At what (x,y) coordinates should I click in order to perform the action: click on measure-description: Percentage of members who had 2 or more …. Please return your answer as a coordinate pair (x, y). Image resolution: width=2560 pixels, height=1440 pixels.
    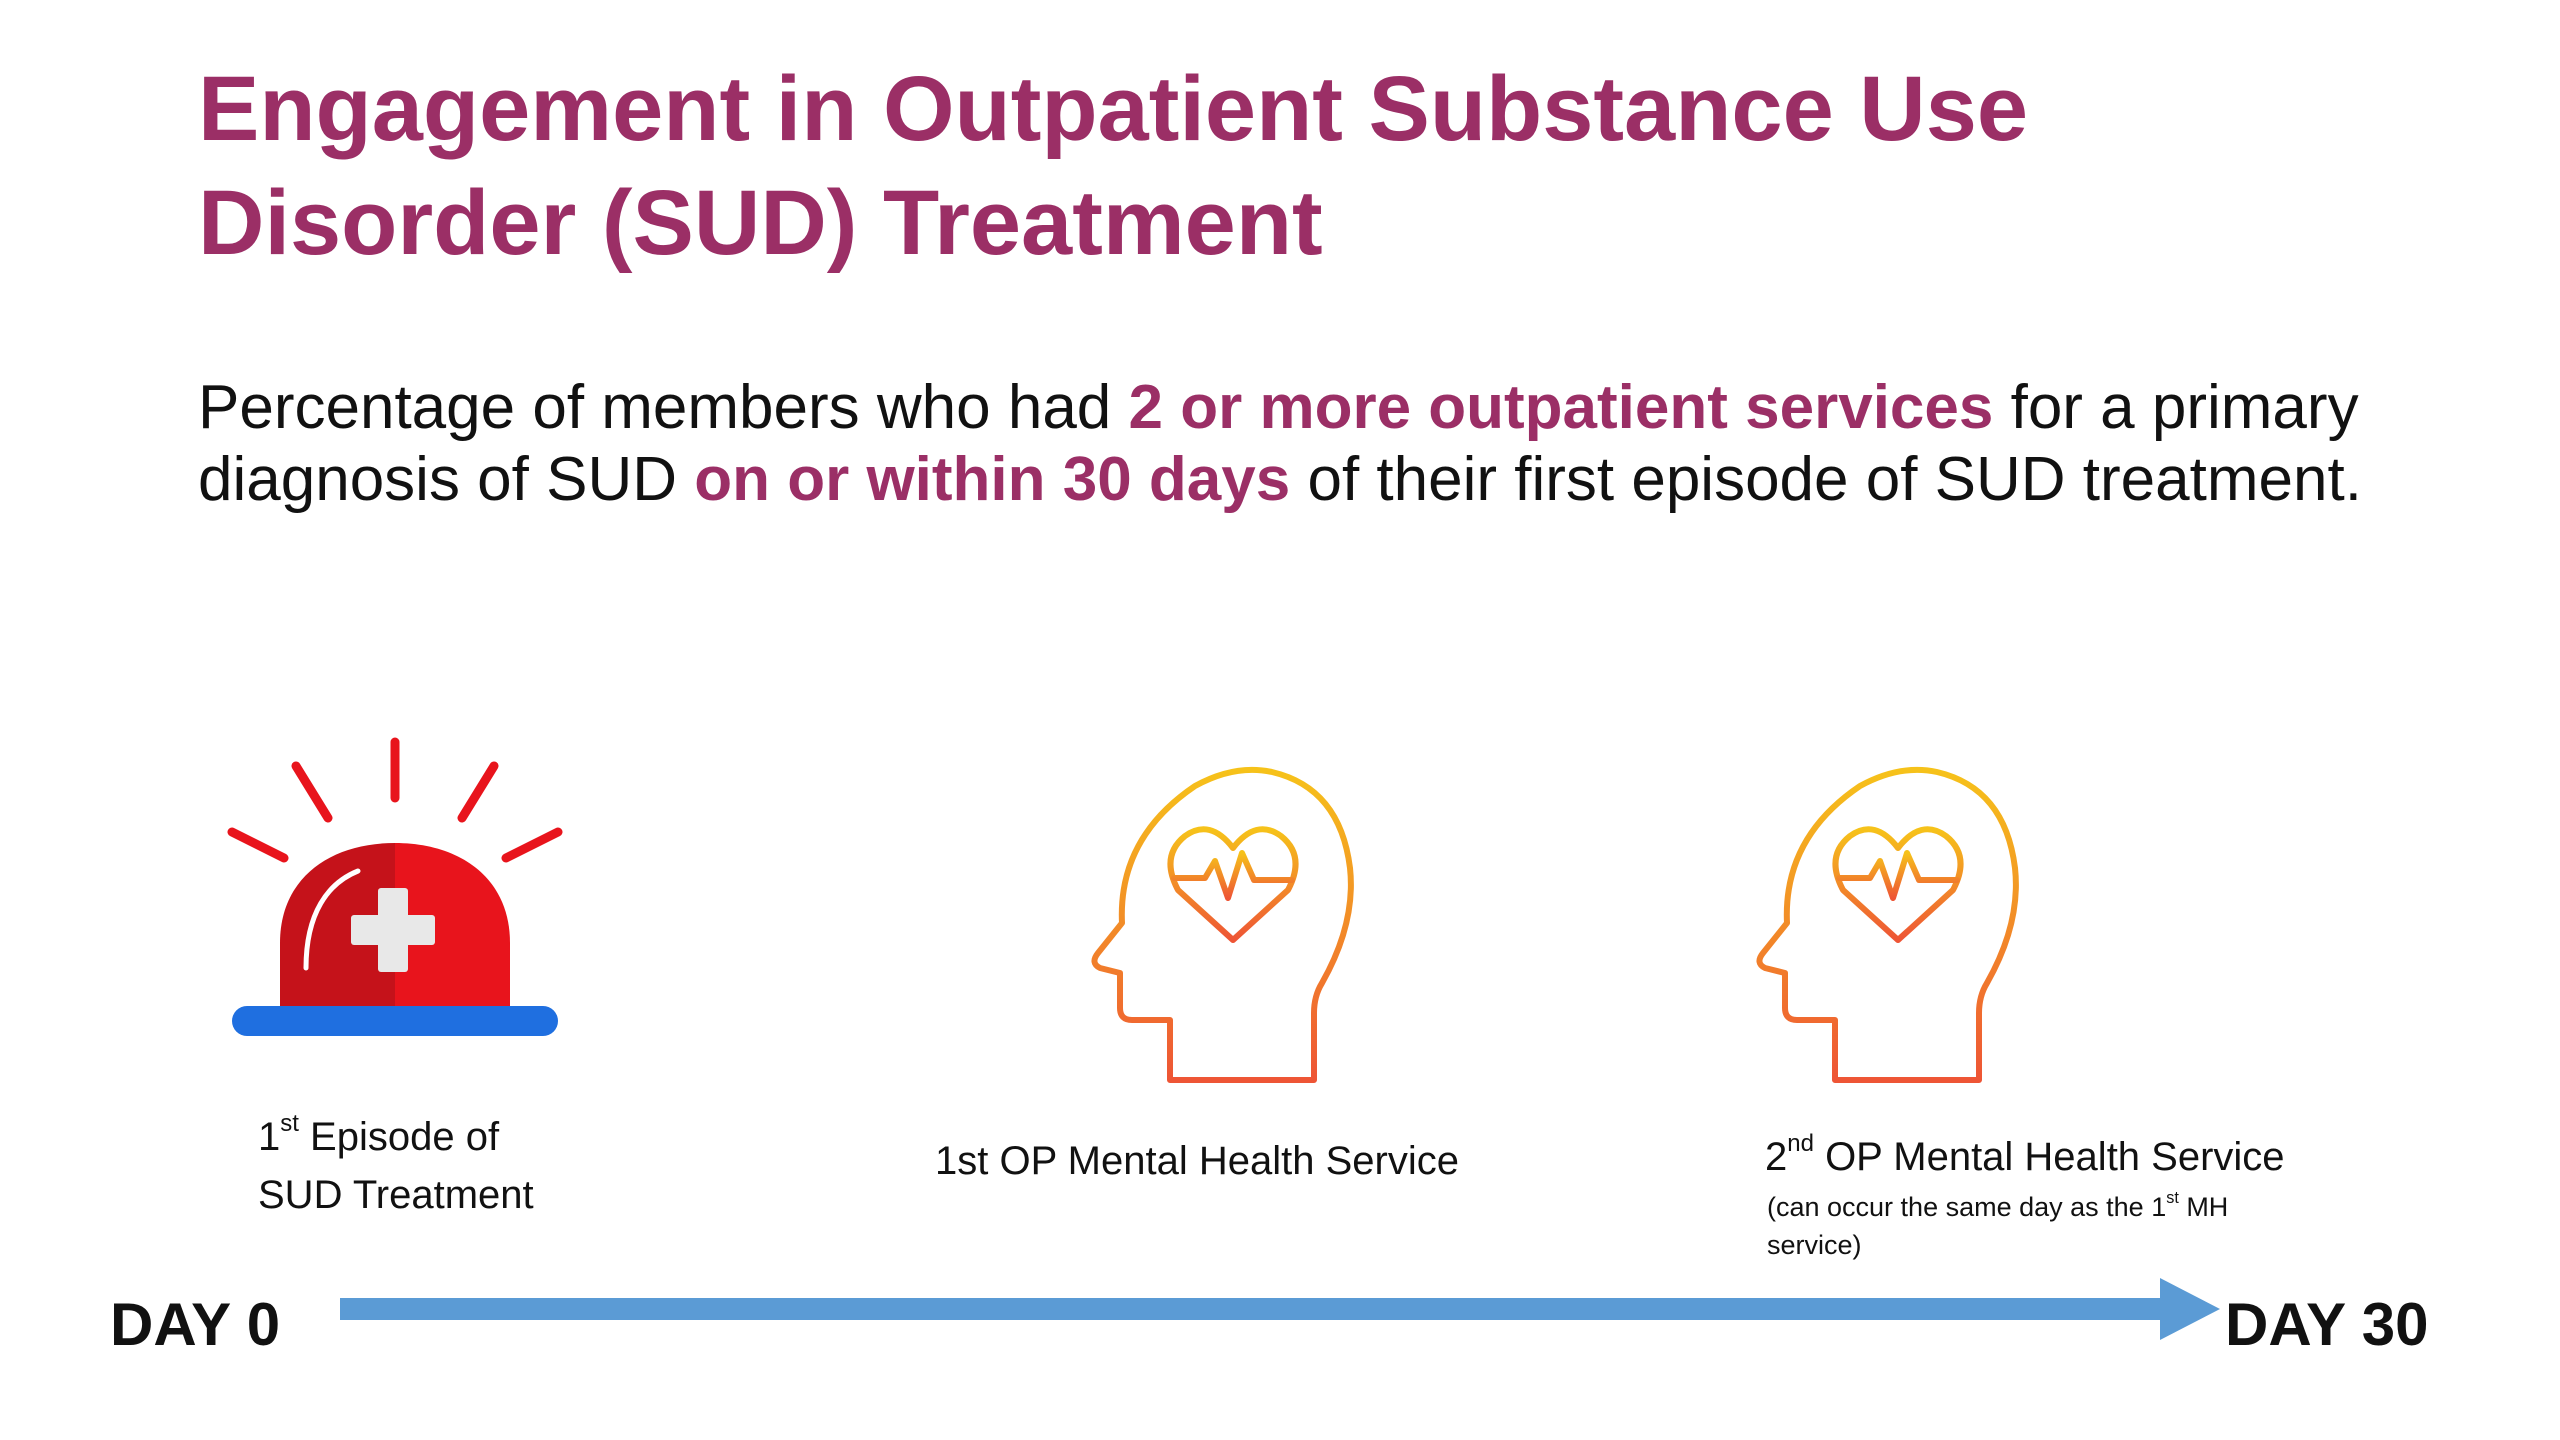
    Looking at the image, I should click on (1323, 444).